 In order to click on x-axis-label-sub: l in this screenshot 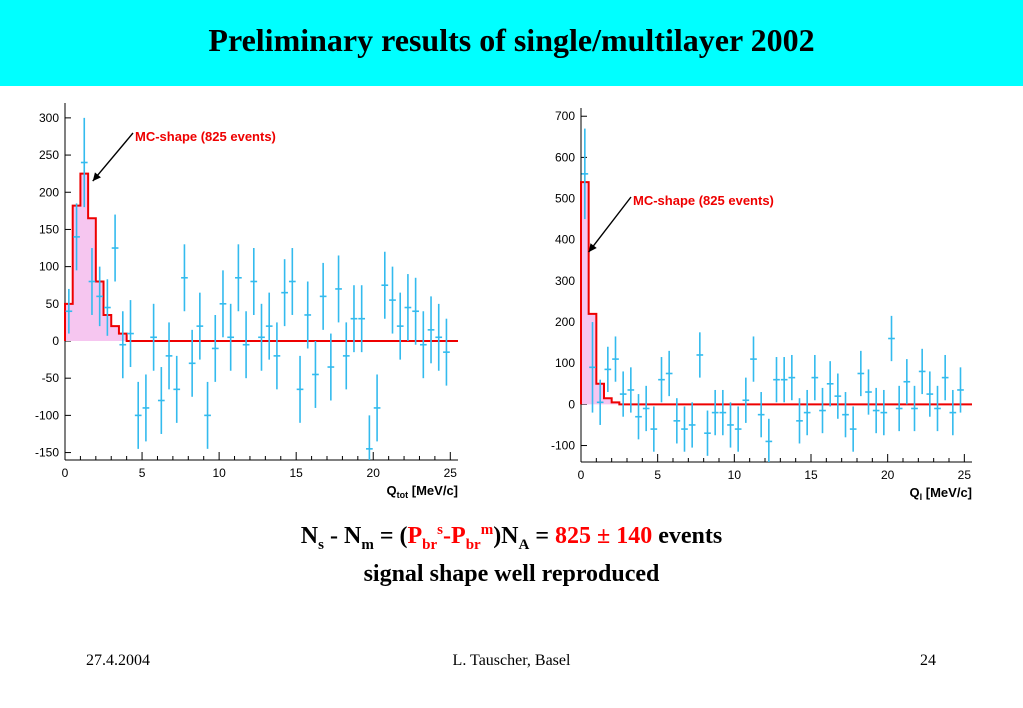, I will do `click(921, 497)`.